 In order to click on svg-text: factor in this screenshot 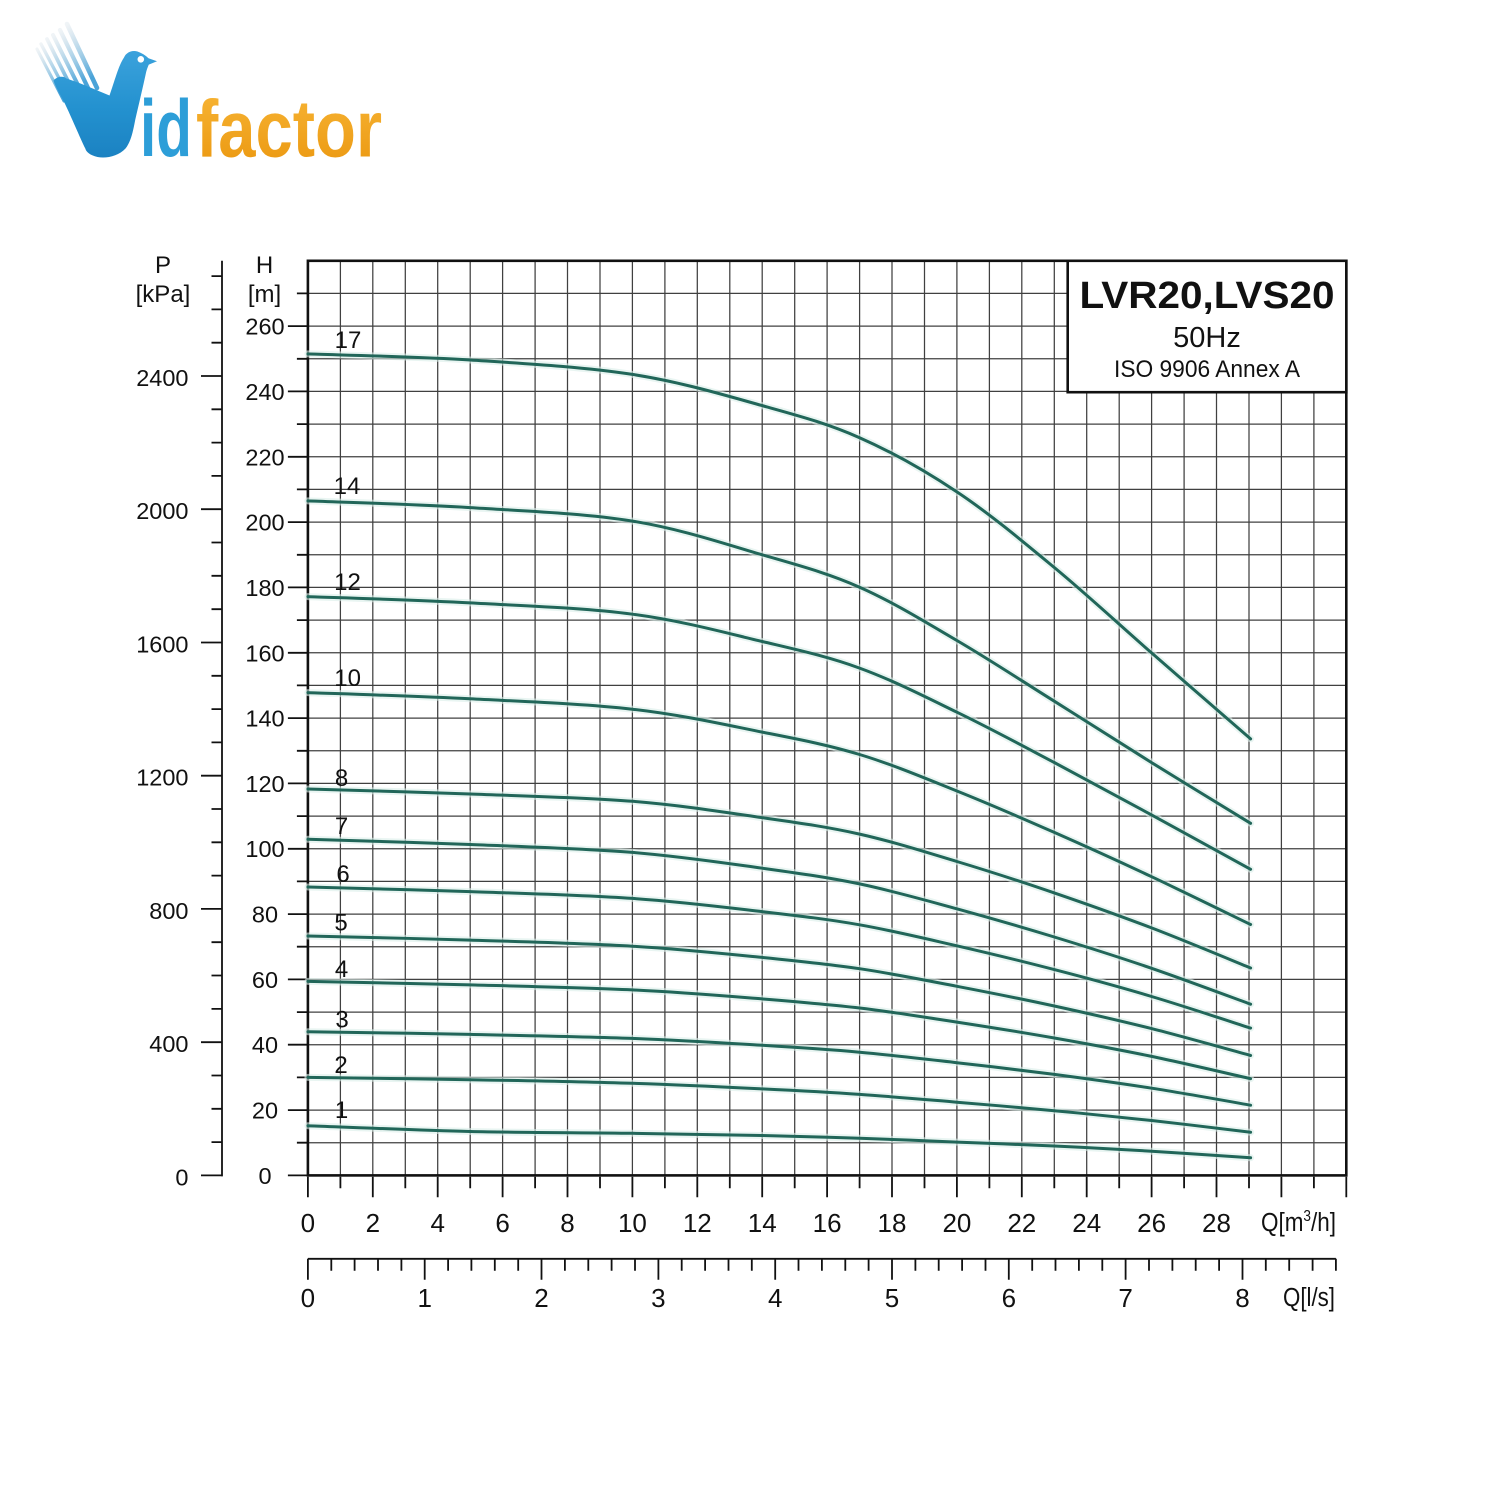, I will do `click(289, 130)`.